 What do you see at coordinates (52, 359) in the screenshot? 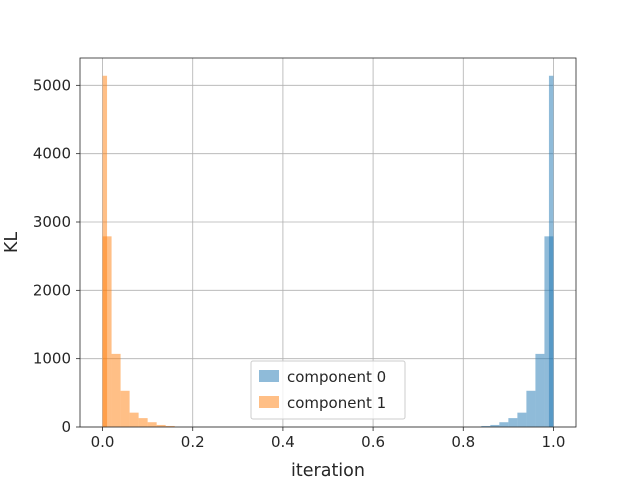
I see `y-tick-label: 1000` at bounding box center [52, 359].